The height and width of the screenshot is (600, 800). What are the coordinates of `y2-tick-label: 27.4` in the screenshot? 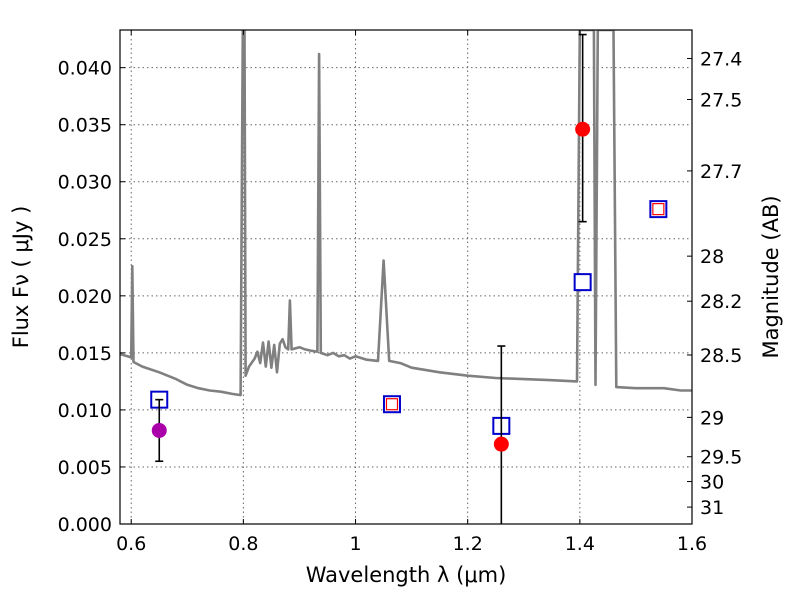 It's located at (721, 60).